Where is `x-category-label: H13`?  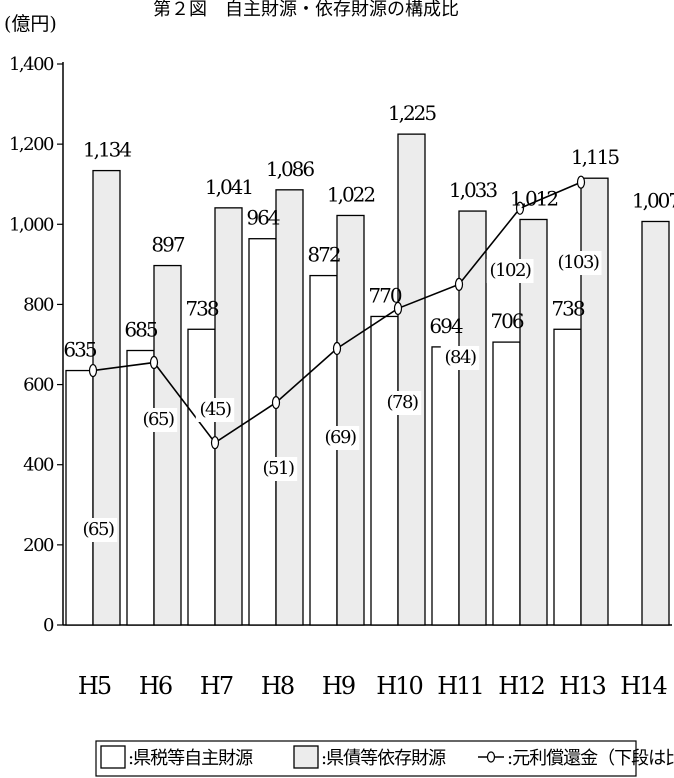
x-category-label: H13 is located at coordinates (582, 686).